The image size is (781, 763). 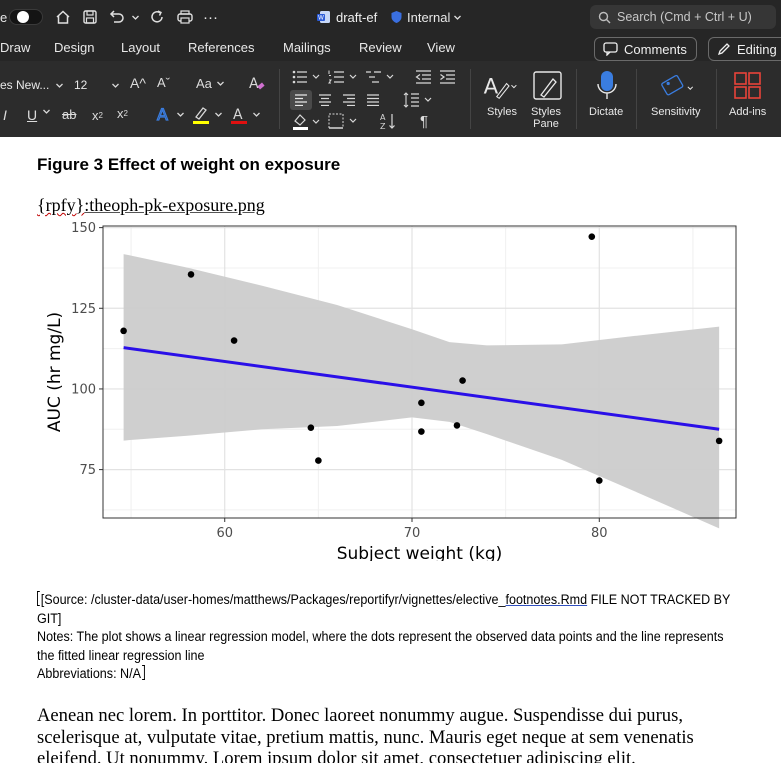 What do you see at coordinates (138, 83) in the screenshot?
I see `grow-font-button: A^` at bounding box center [138, 83].